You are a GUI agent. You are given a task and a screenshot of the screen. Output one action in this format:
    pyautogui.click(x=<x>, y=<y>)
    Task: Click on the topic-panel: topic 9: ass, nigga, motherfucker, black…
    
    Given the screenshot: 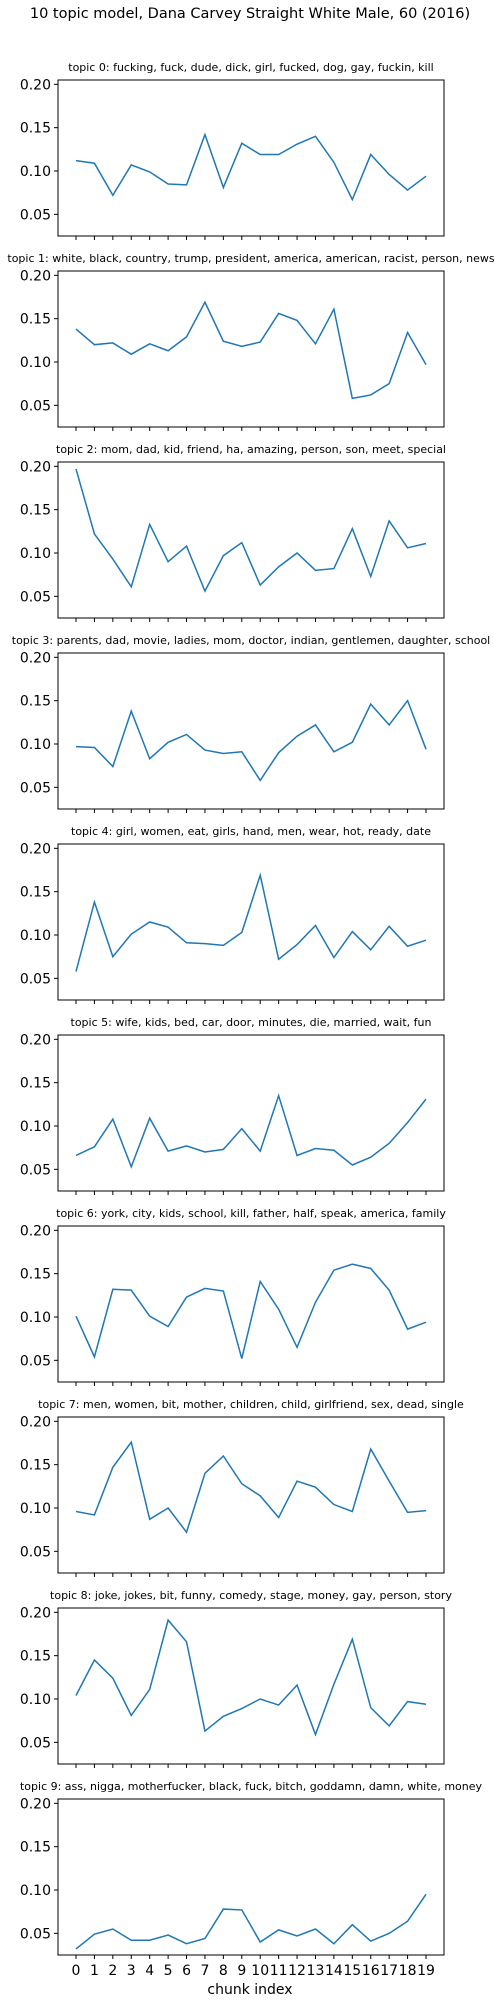 What is the action you would take?
    pyautogui.click(x=251, y=1869)
    